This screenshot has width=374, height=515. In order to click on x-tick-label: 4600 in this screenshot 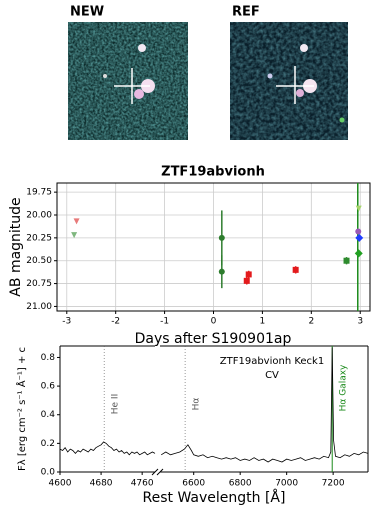, I will do `click(60, 484)`.